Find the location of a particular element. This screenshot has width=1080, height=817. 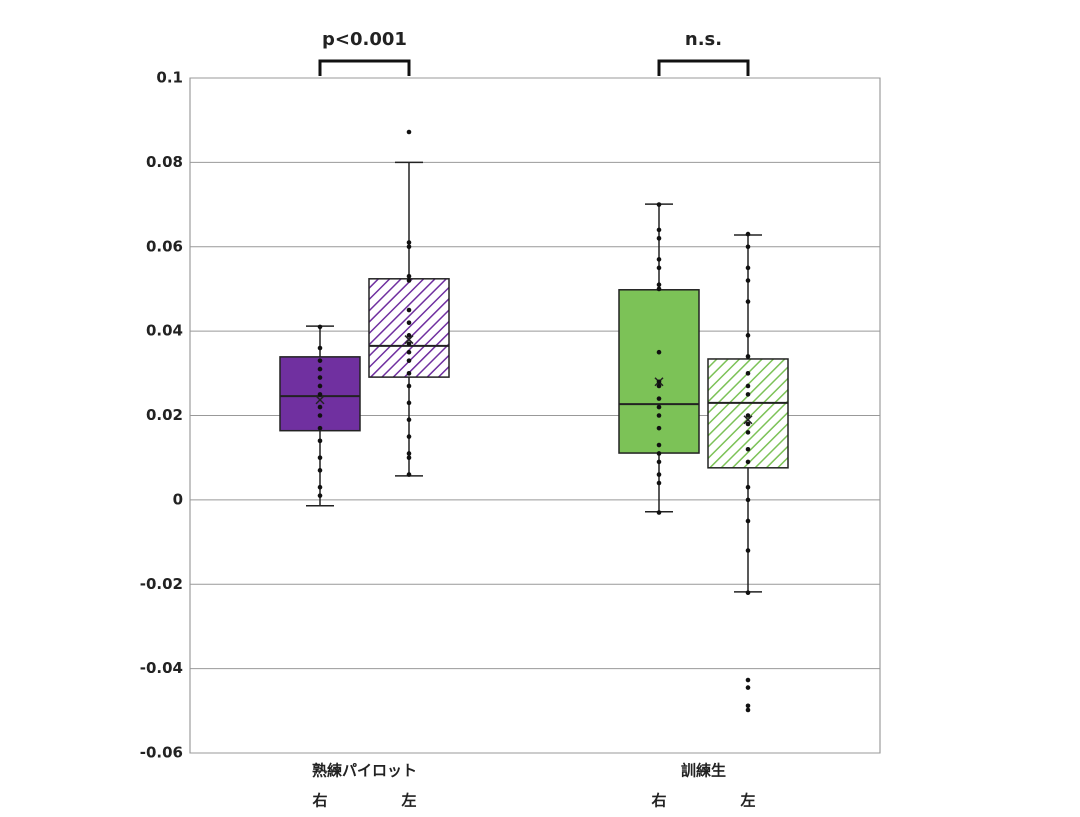

group-label: 熟練パイロット is located at coordinates (364, 771).